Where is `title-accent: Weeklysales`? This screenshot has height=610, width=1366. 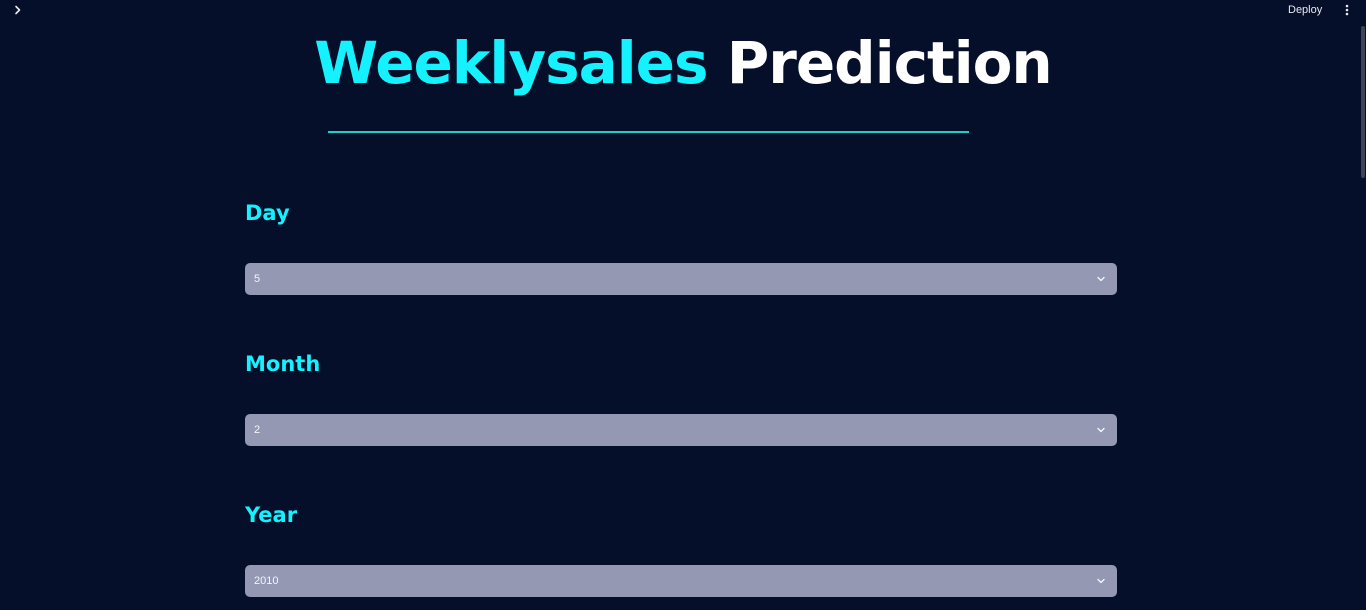
title-accent: Weeklysales is located at coordinates (511, 63).